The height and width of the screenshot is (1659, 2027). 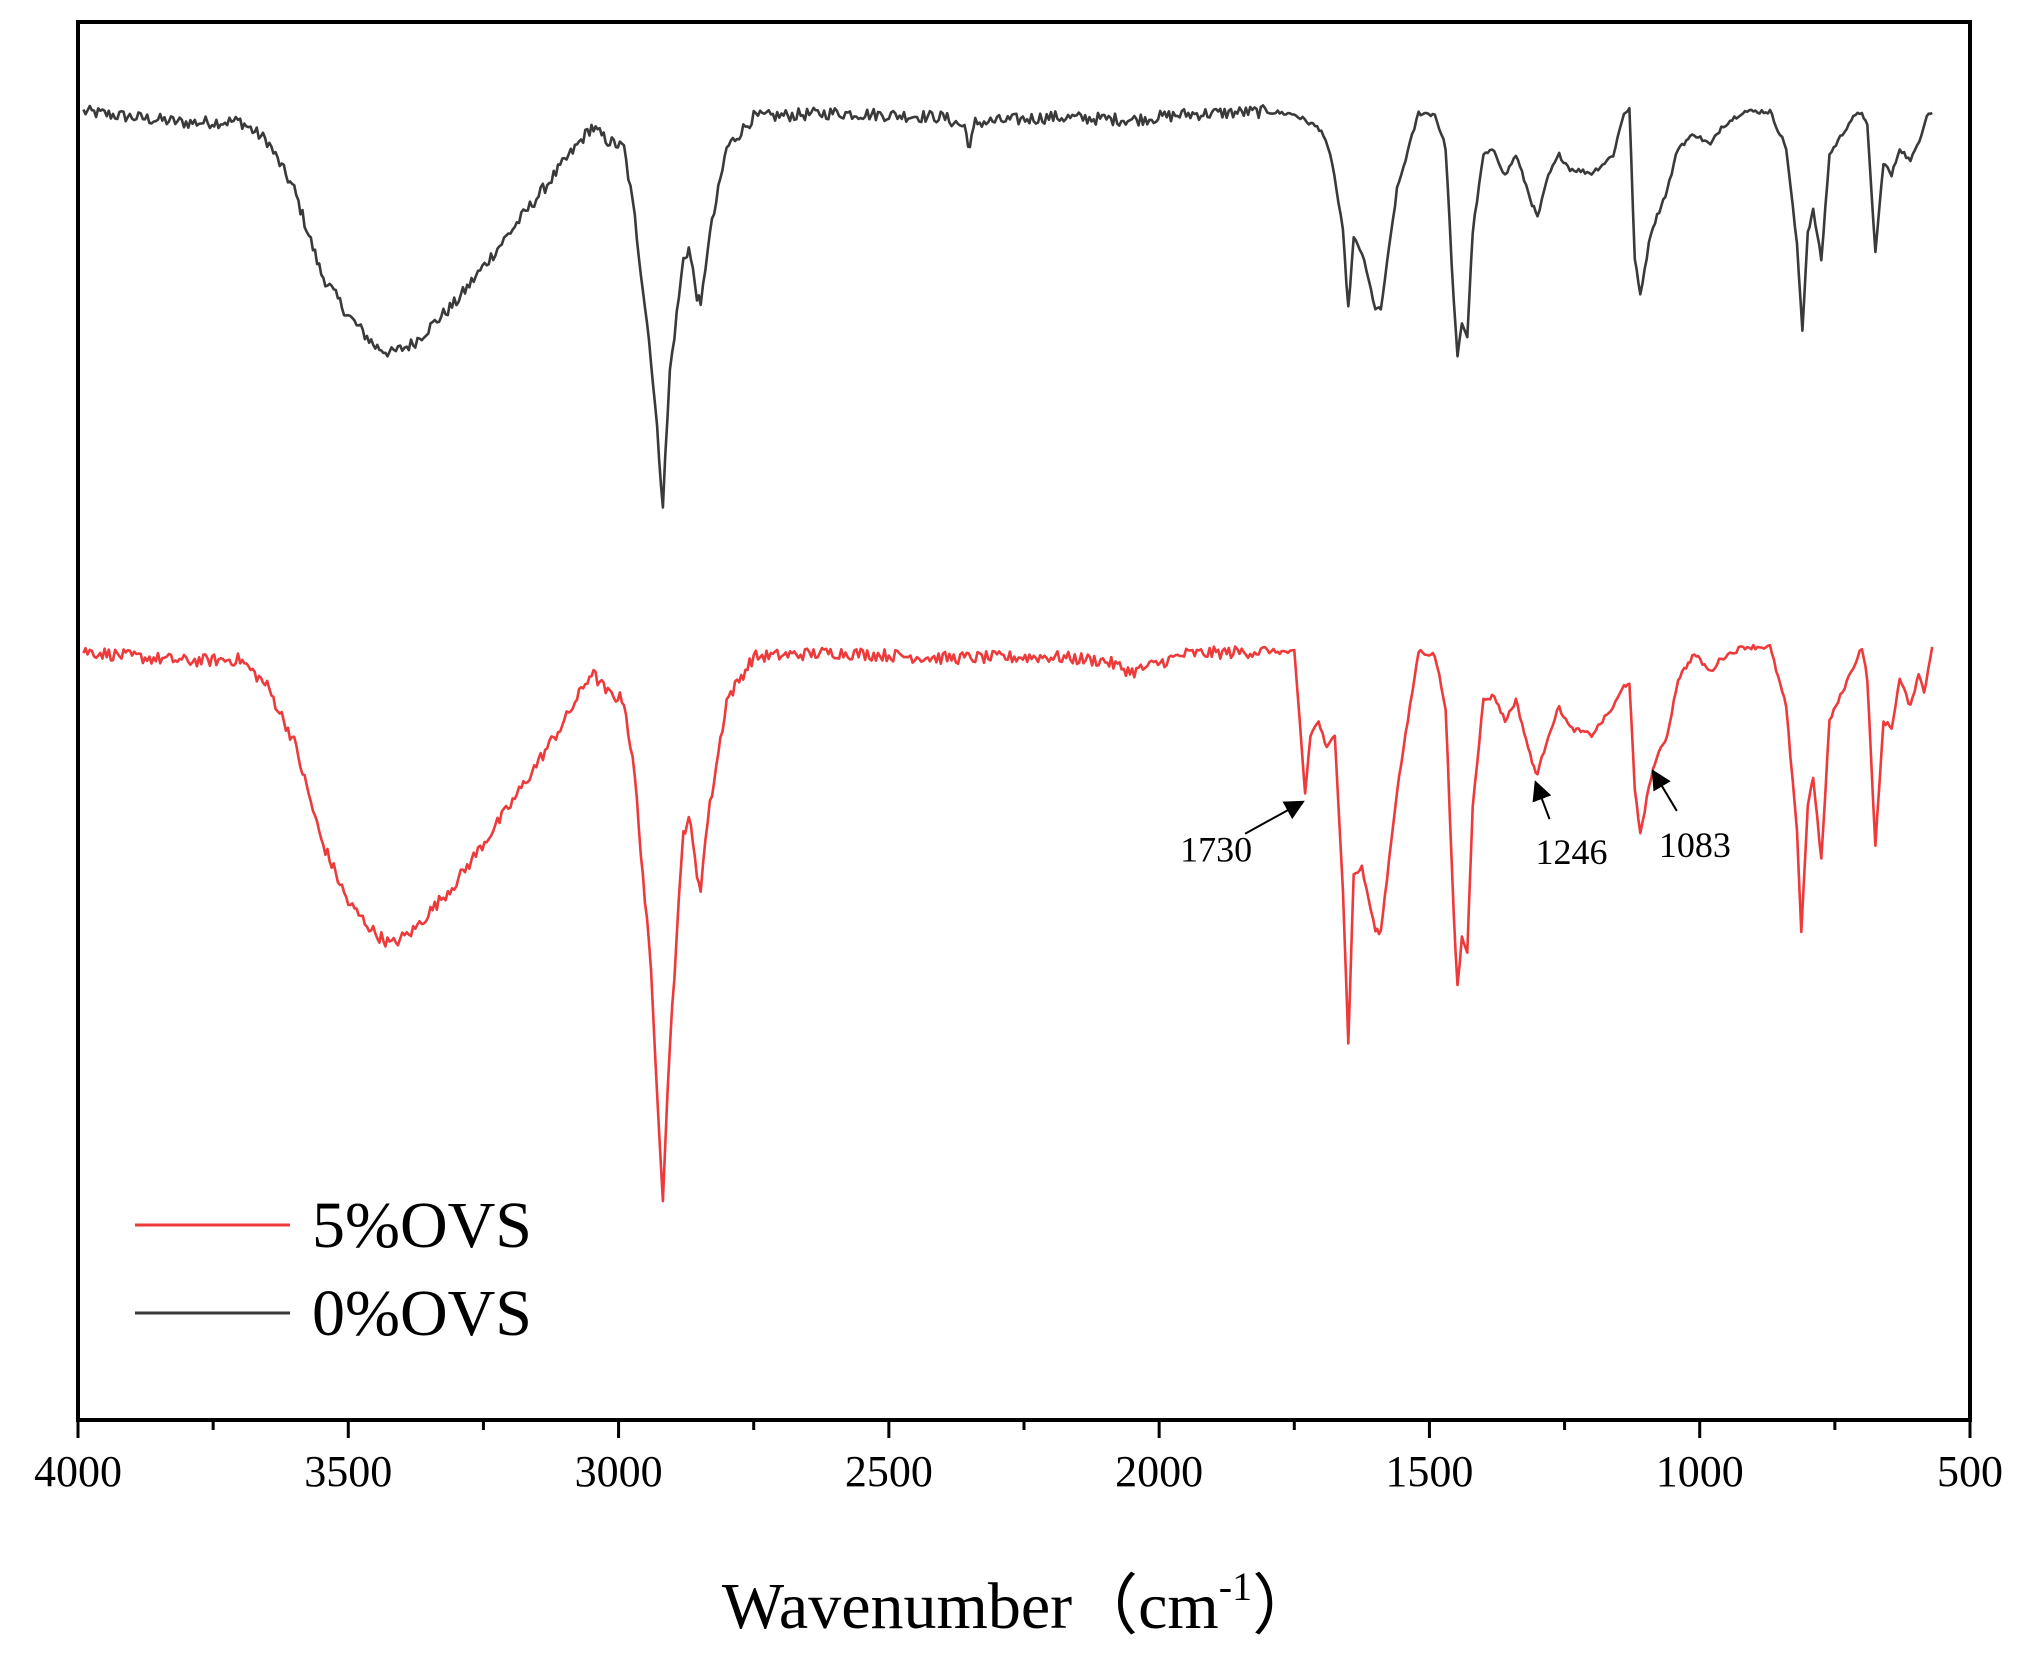 I want to click on x-tick-label: 3500, so click(x=348, y=1471).